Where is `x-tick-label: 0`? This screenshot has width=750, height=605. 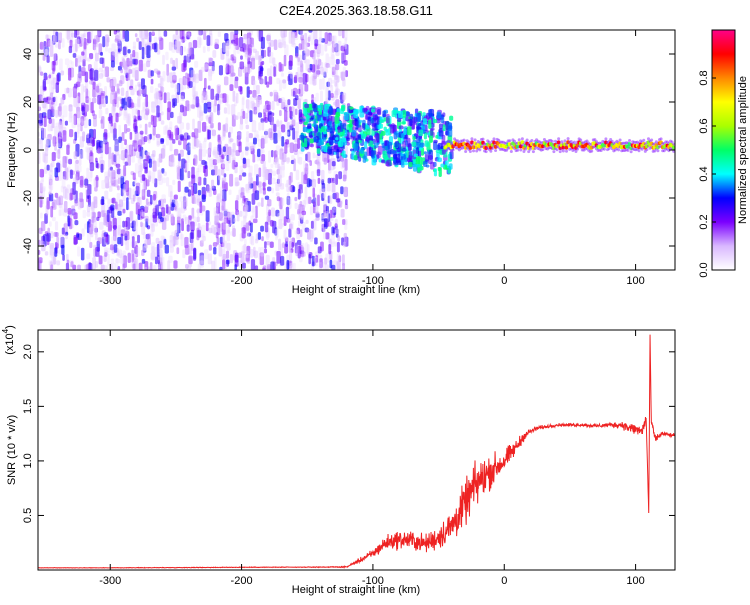 x-tick-label: 0 is located at coordinates (504, 581).